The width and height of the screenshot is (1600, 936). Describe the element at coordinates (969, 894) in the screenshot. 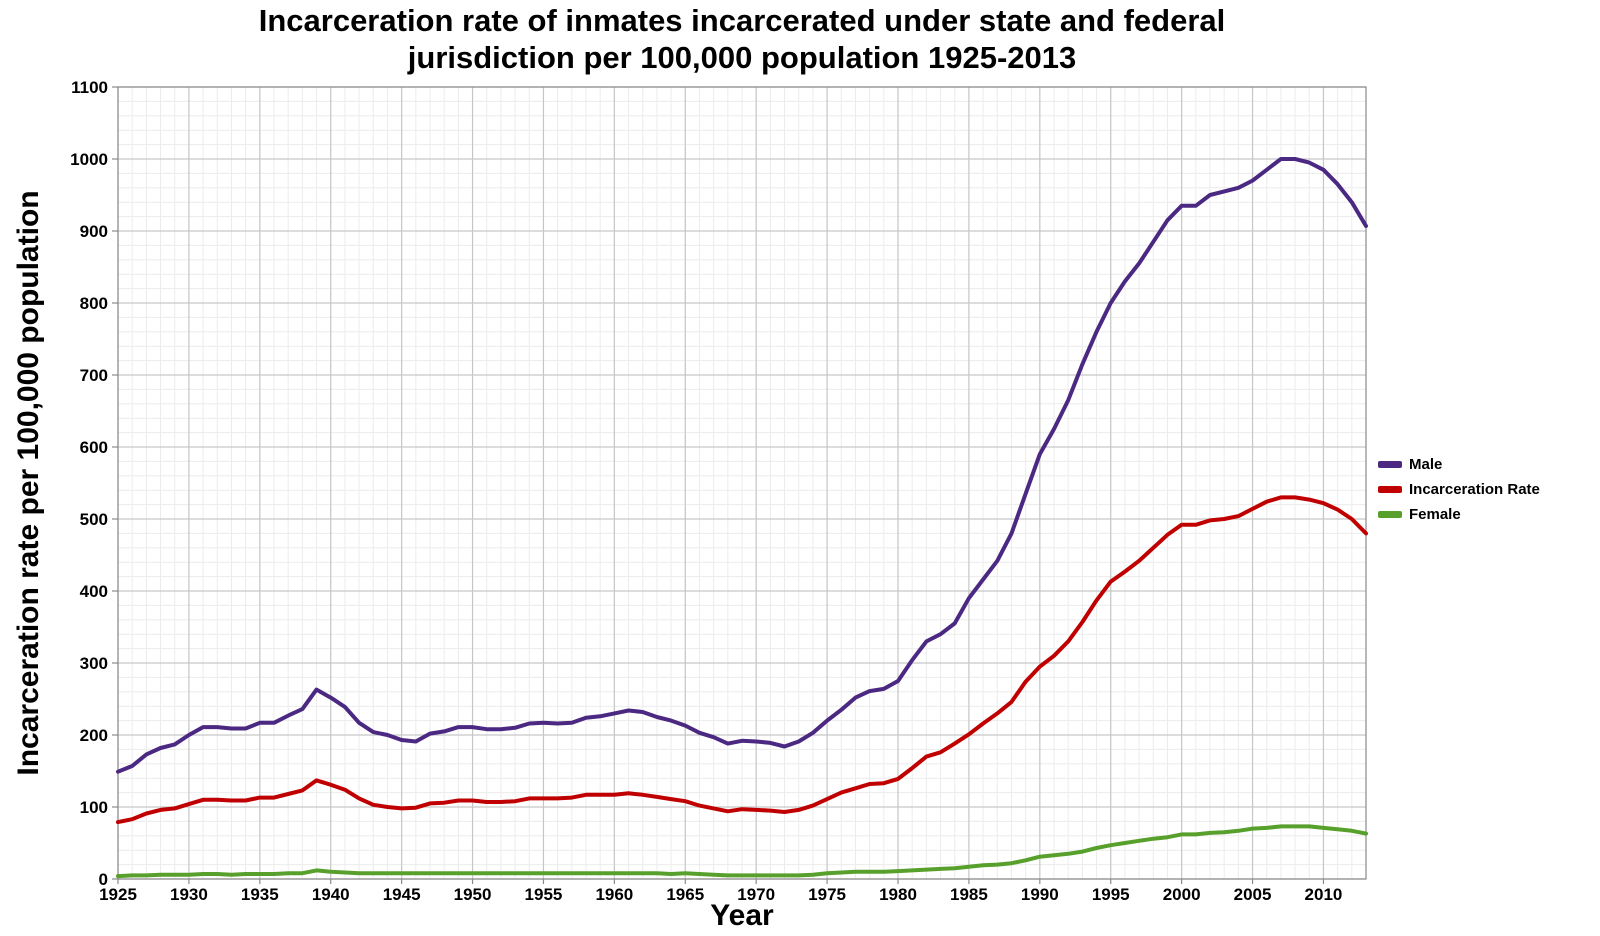

I see `x-tick-label-1985: 1985` at that location.